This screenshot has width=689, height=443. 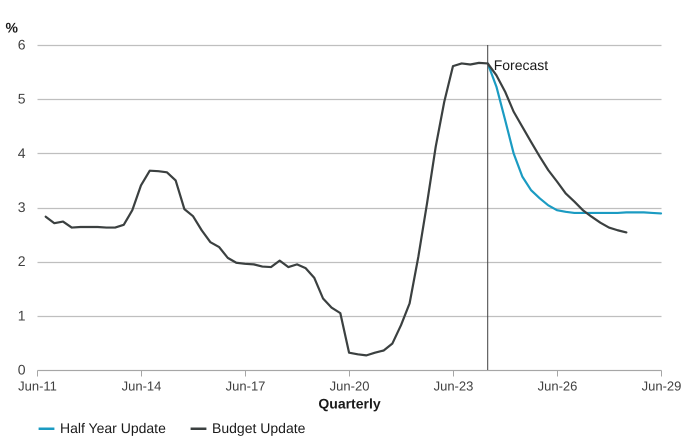 What do you see at coordinates (142, 386) in the screenshot?
I see `x-tick-label: Jun-14` at bounding box center [142, 386].